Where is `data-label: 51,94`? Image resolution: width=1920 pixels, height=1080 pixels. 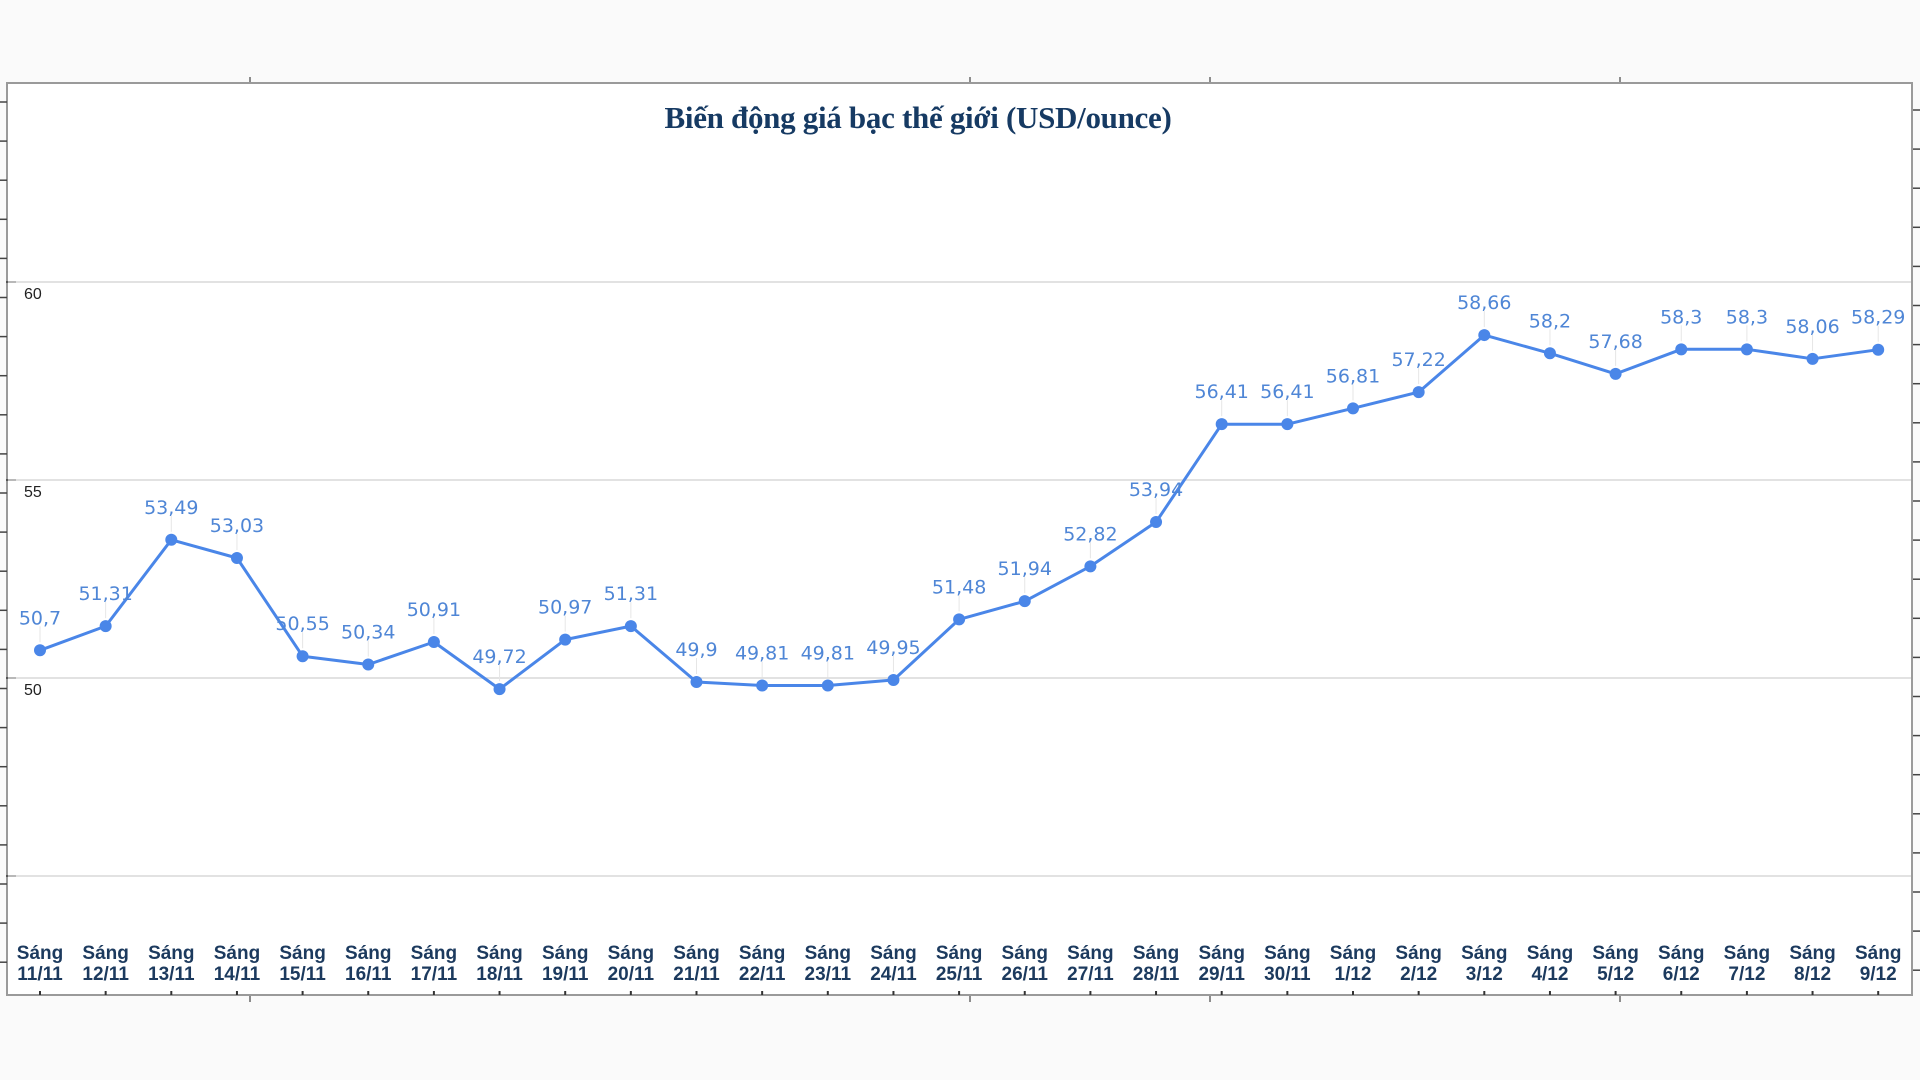
data-label: 51,94 is located at coordinates (1025, 569).